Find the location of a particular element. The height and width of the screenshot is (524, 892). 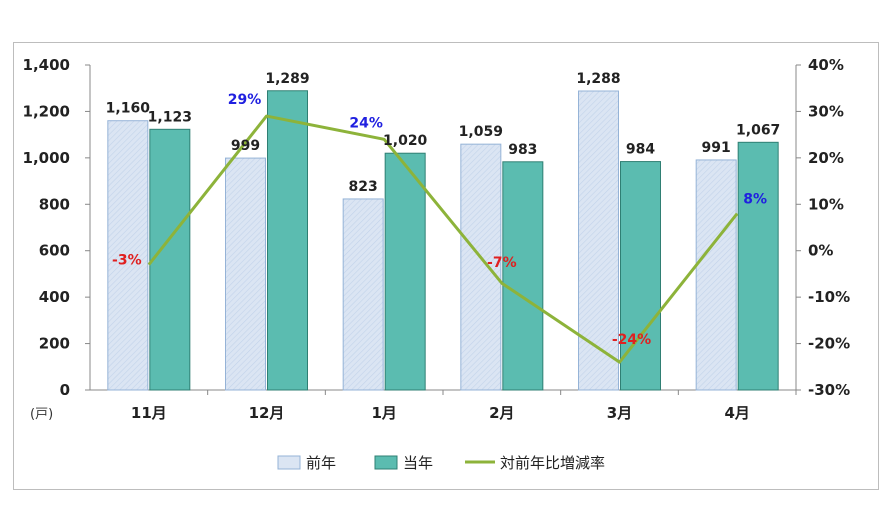

rate-label: 24% is located at coordinates (366, 123).